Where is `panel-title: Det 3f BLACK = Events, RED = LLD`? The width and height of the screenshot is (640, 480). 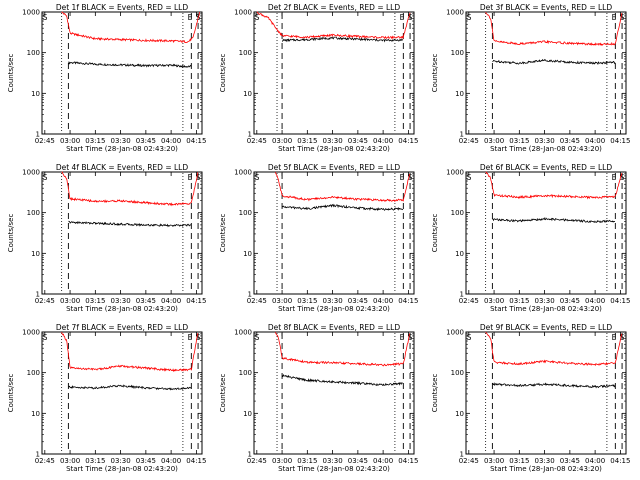
panel-title: Det 3f BLACK = Events, RED = LLD is located at coordinates (546, 7).